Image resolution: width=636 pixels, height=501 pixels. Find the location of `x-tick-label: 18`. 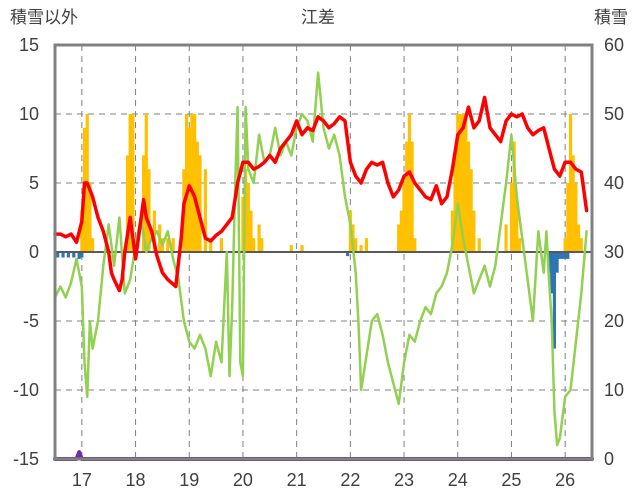

x-tick-label: 18 is located at coordinates (136, 480).